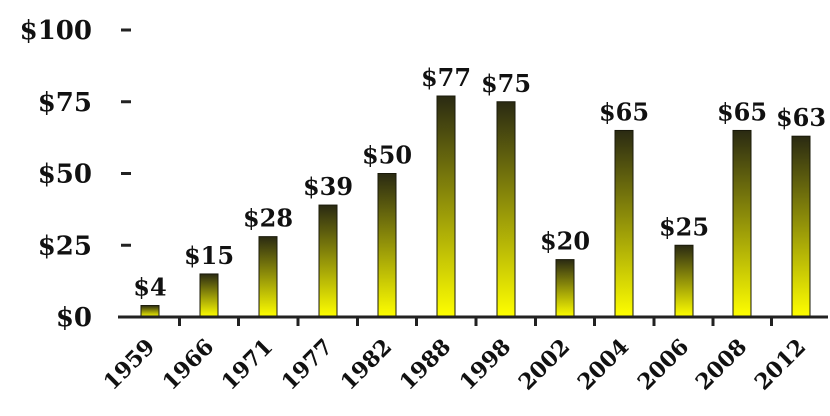 Image resolution: width=830 pixels, height=416 pixels. What do you see at coordinates (722, 365) in the screenshot?
I see `x-tick-label: 2008` at bounding box center [722, 365].